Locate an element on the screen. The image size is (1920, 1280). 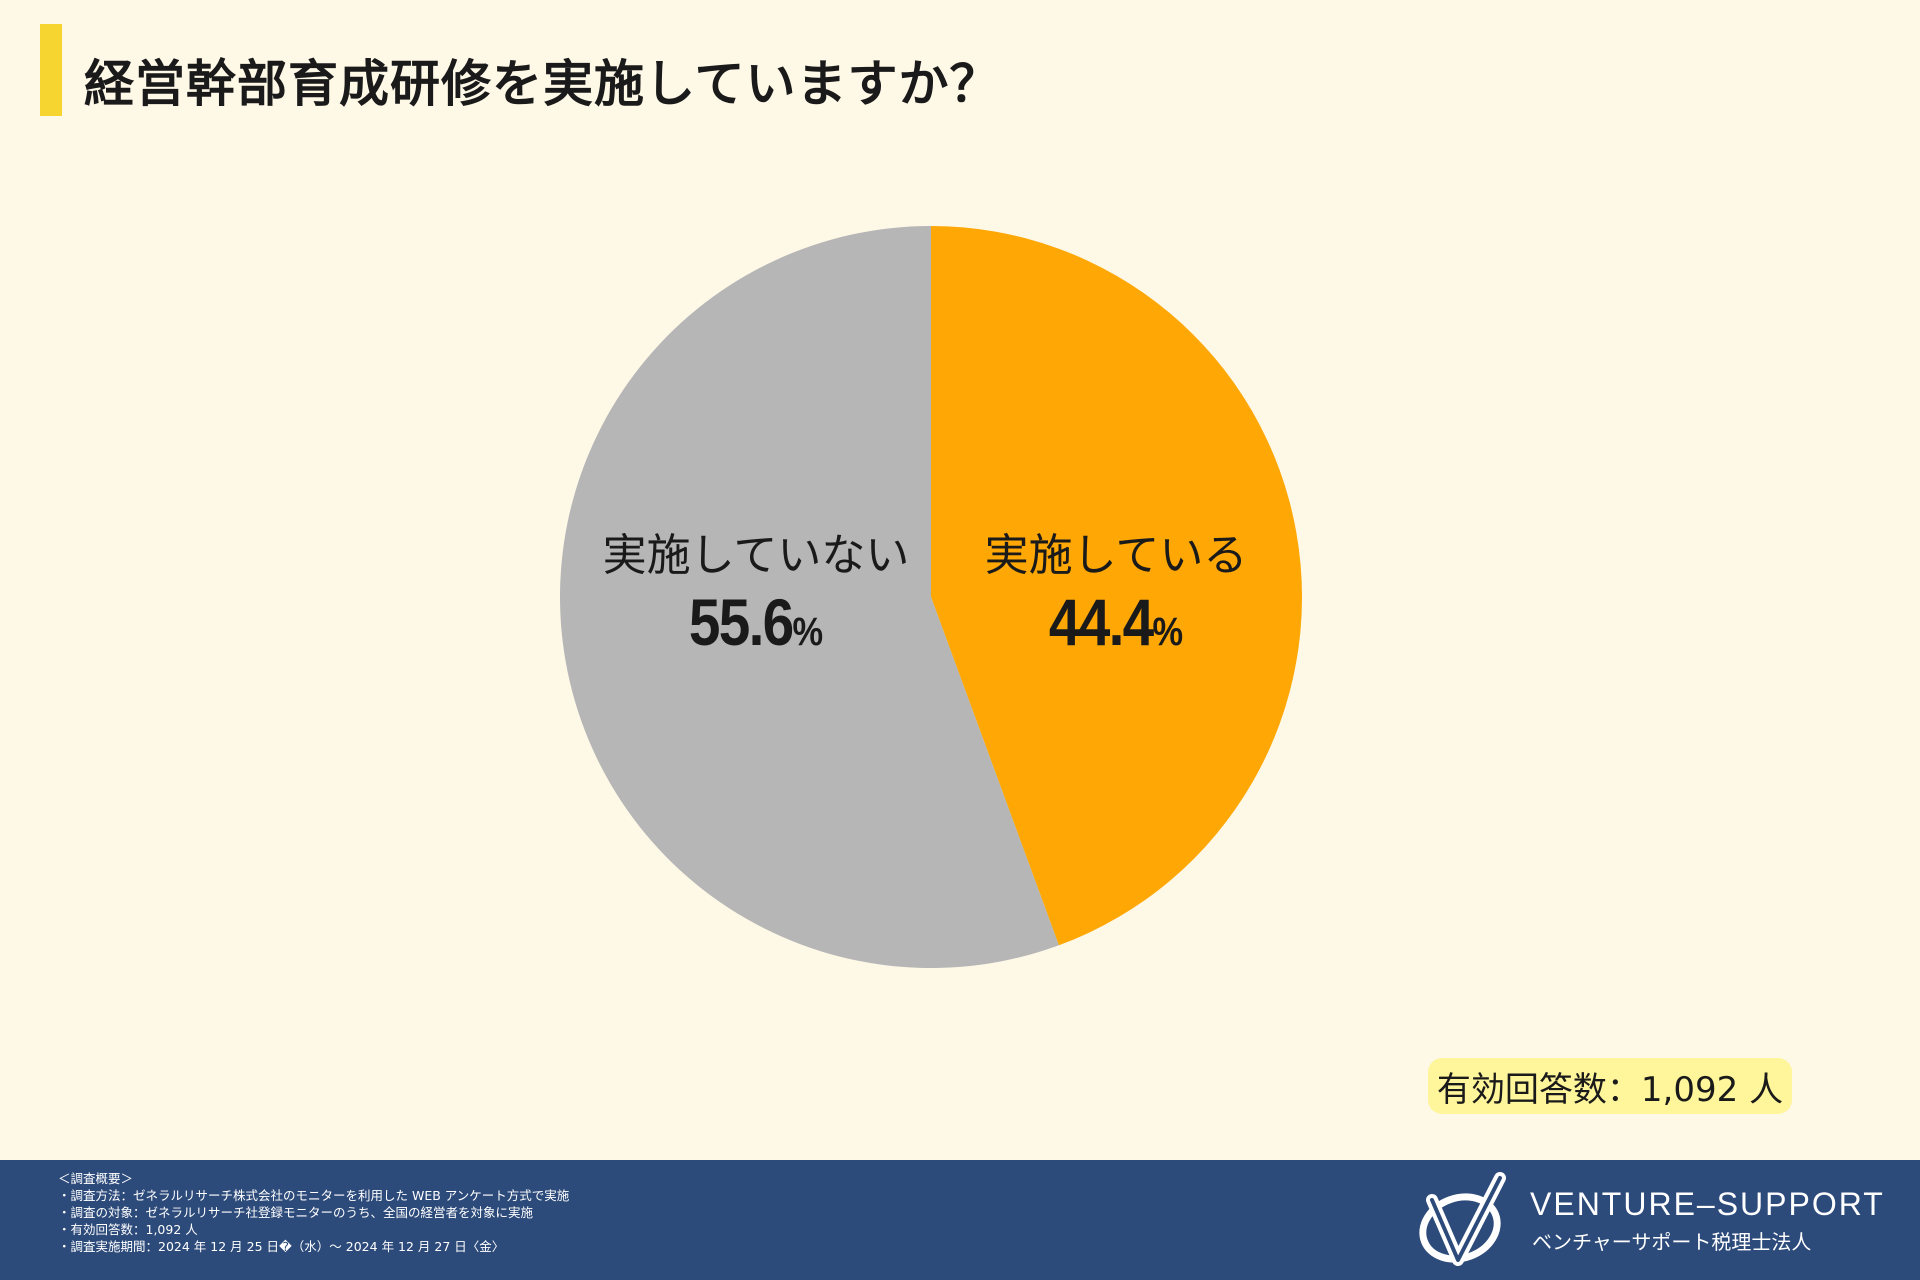
responses-count-badge: 有効回答数：1,092 人 is located at coordinates (1610, 1086).